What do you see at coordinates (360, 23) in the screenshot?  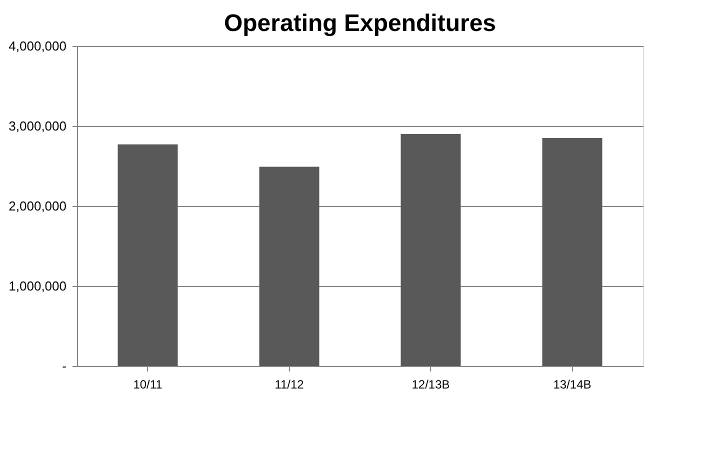 I see `chart-title: Operating Expenditures` at bounding box center [360, 23].